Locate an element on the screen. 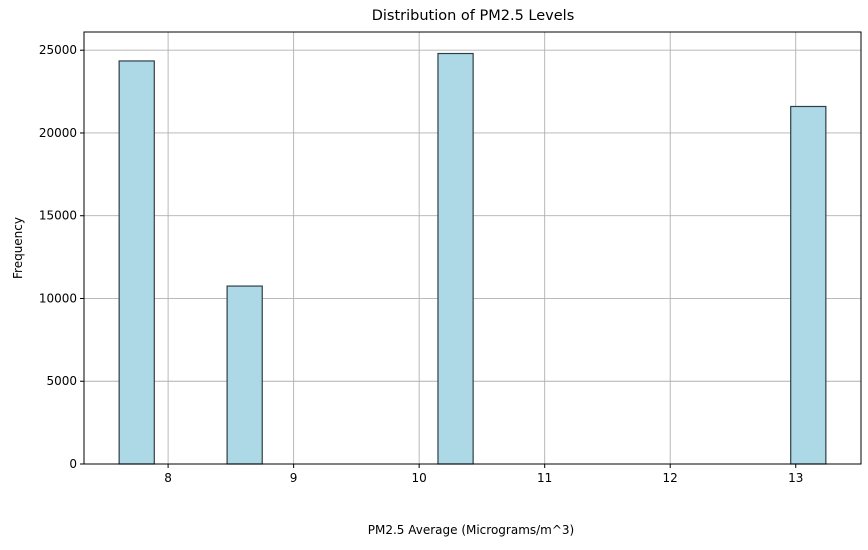 The image size is (868, 550). y-axis-label: Frequency is located at coordinates (18, 248).